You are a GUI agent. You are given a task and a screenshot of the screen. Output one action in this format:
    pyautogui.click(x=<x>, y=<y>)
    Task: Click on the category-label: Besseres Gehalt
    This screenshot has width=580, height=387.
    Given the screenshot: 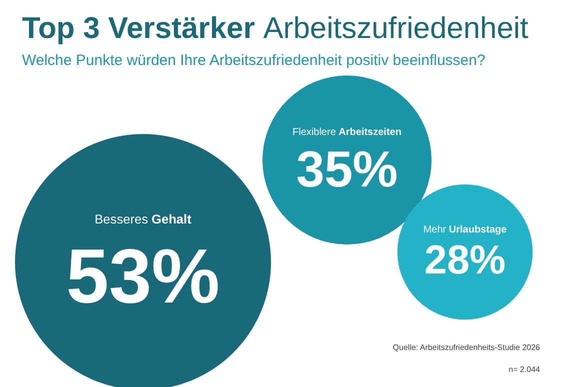 What is the action you would take?
    pyautogui.click(x=143, y=218)
    